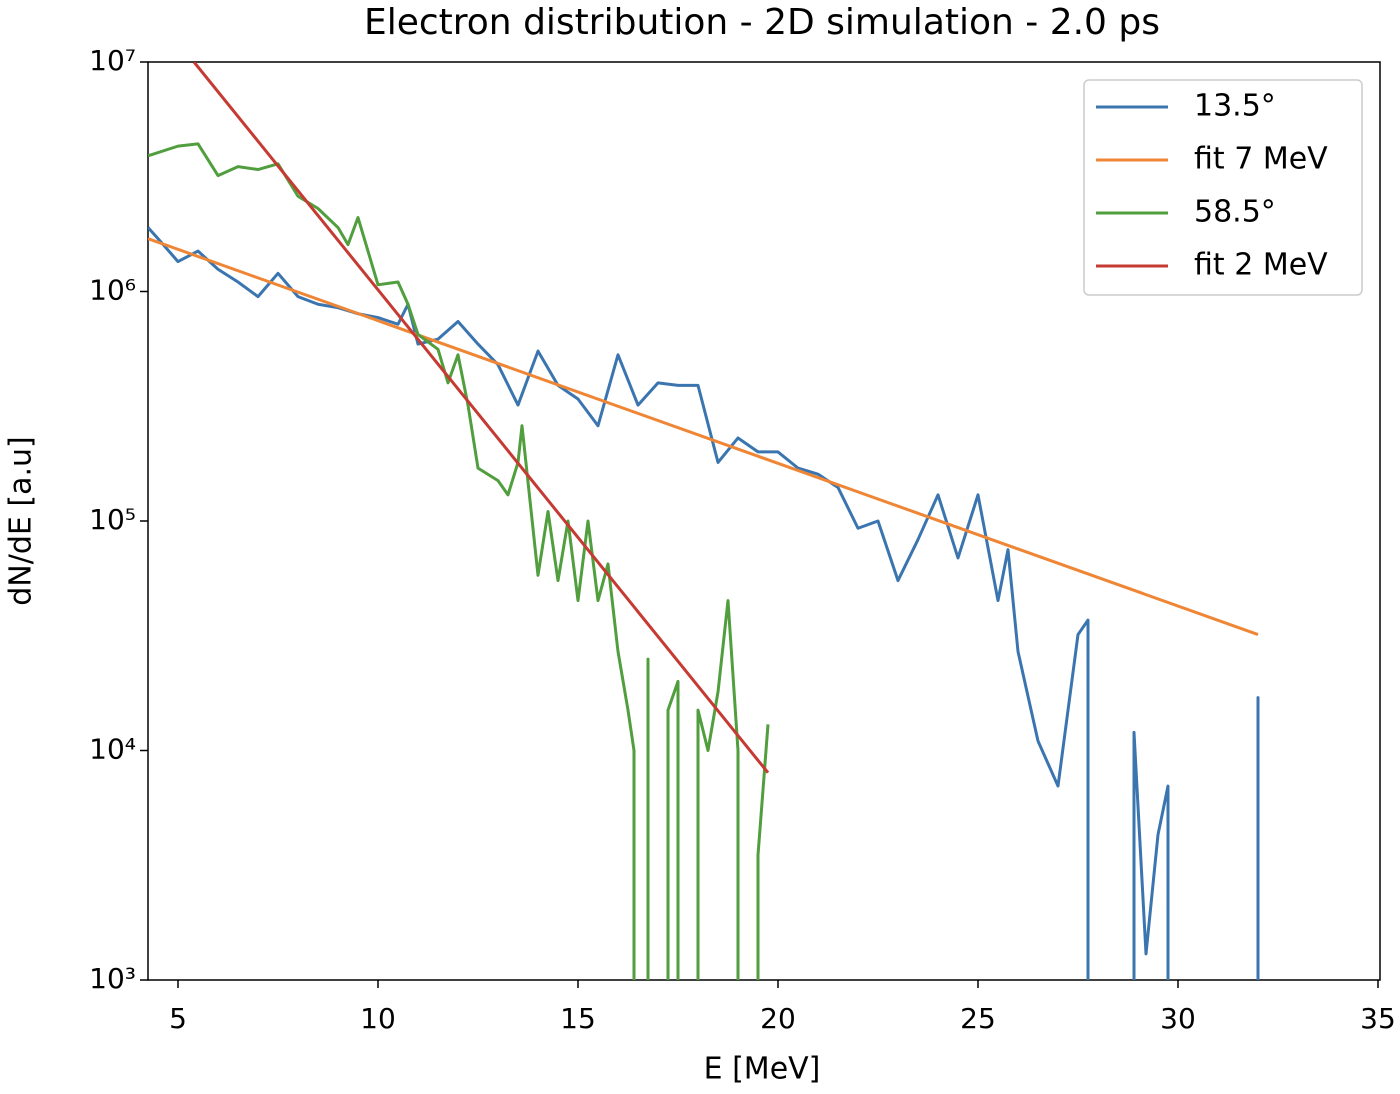  Describe the element at coordinates (112, 978) in the screenshot. I see `y-tick-label: 10³` at that location.